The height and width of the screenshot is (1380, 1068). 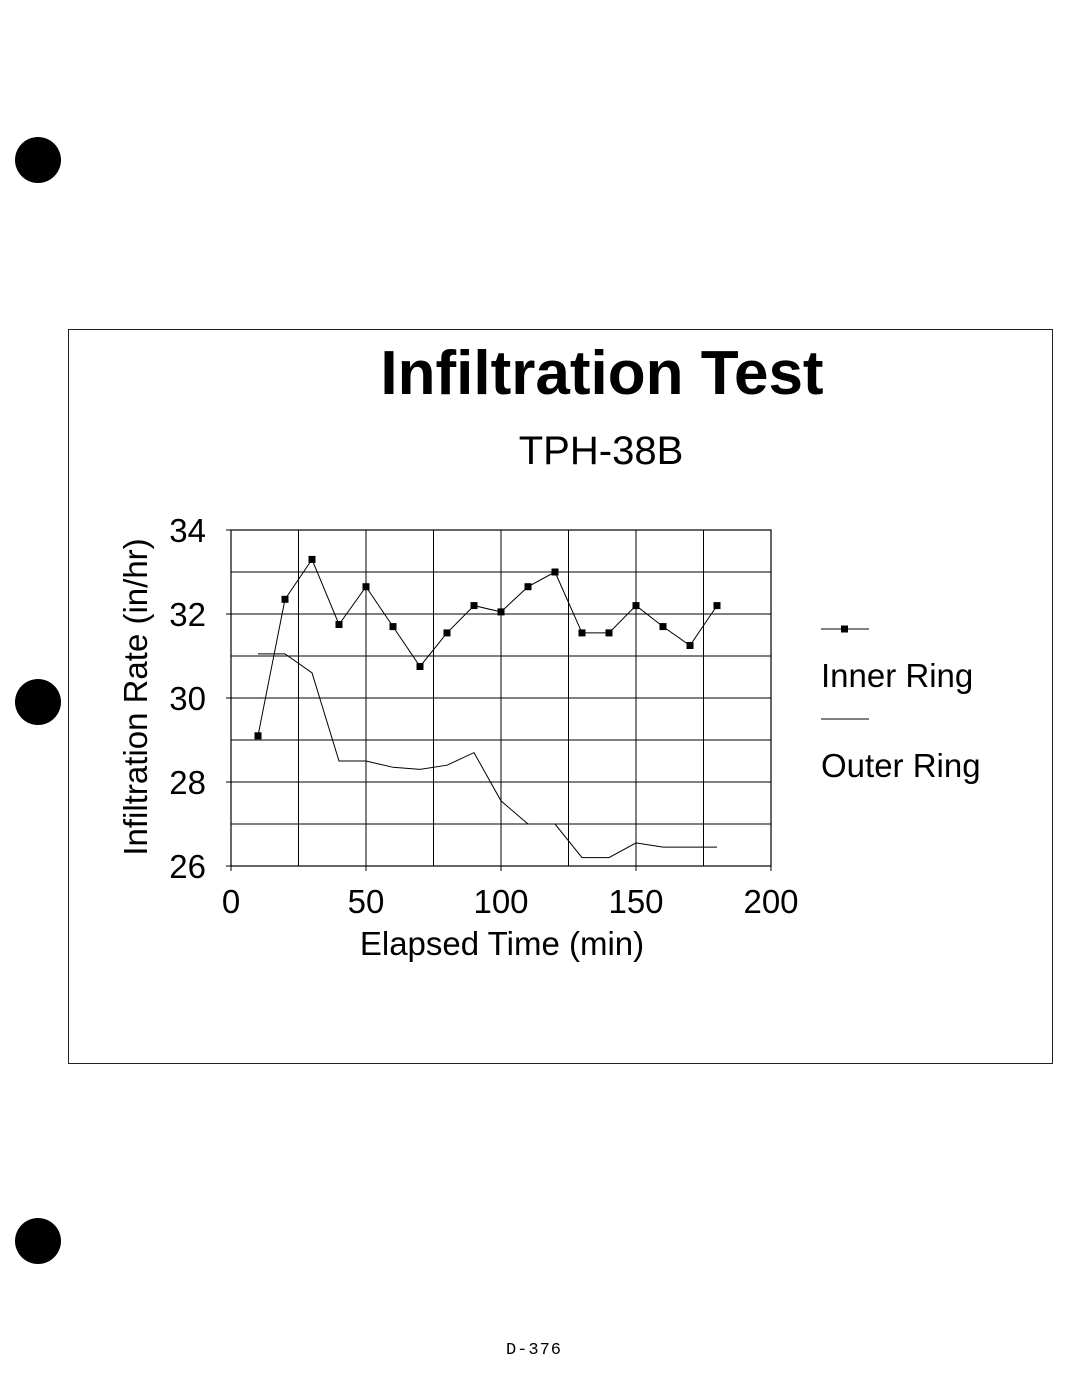 What do you see at coordinates (187, 614) in the screenshot?
I see `y-tick-label: 32` at bounding box center [187, 614].